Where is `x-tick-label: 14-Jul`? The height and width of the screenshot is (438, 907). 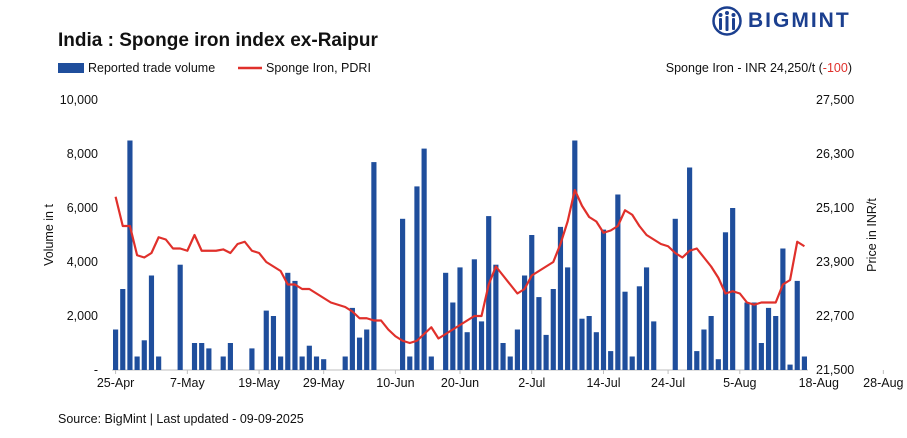
x-tick-label: 14-Jul is located at coordinates (603, 383).